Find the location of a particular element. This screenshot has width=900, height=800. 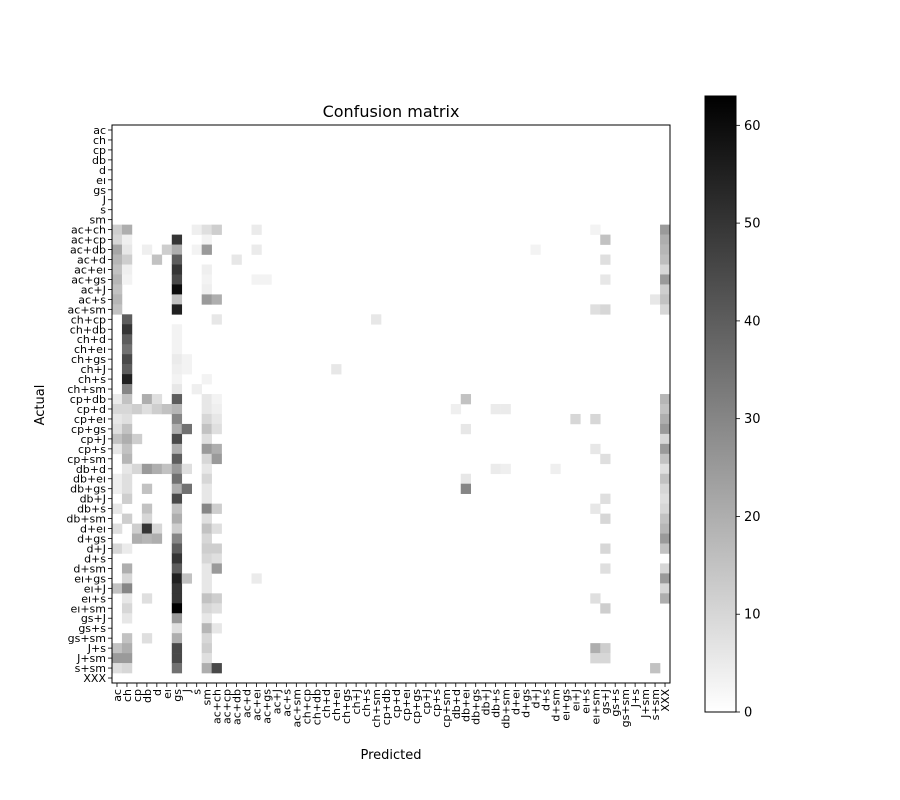

x-tick-label: cp+gs is located at coordinates (416, 706).